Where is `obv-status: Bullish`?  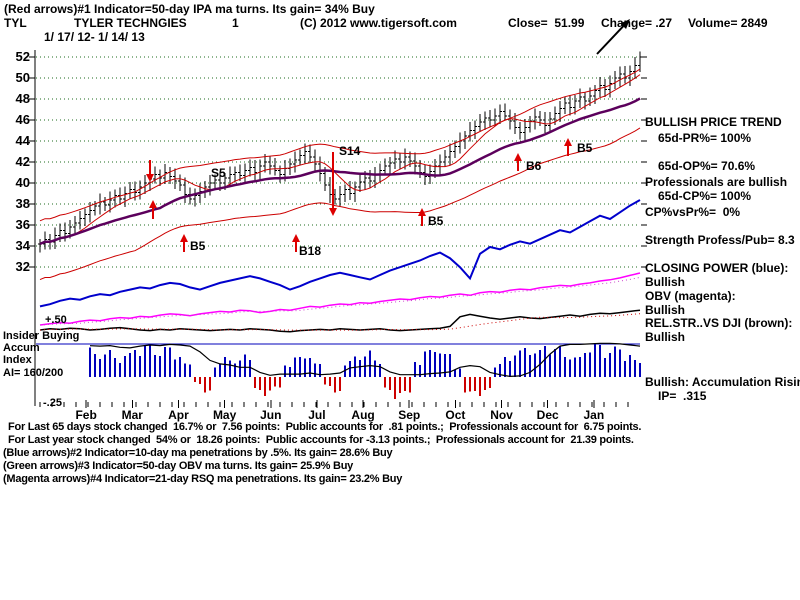 obv-status: Bullish is located at coordinates (665, 310).